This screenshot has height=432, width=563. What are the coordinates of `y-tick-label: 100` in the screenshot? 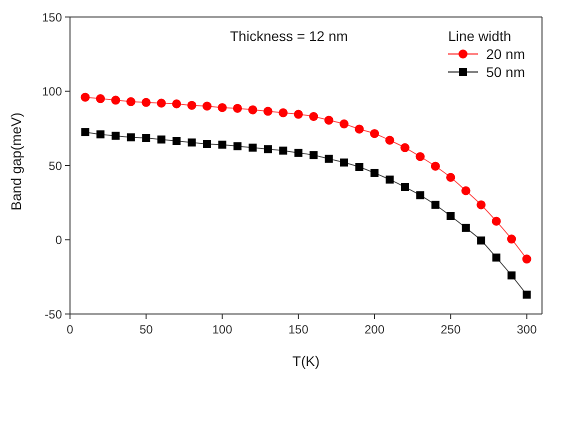 It's located at (52, 91).